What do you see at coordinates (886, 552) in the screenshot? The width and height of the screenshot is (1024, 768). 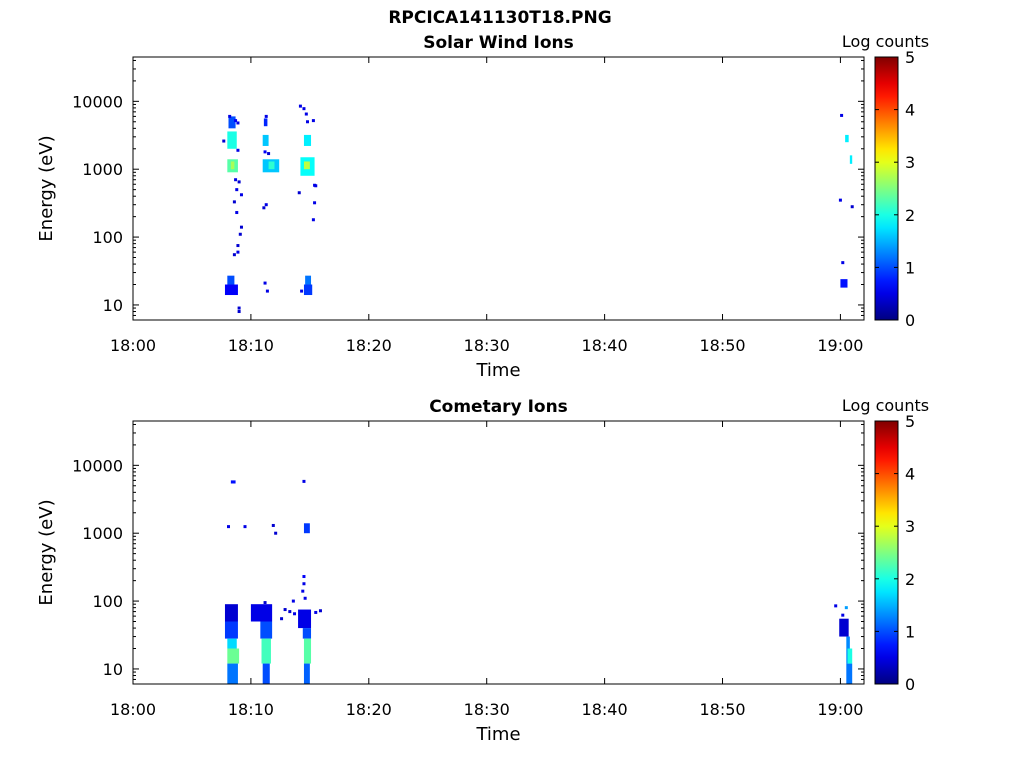 I see `colorbar` at bounding box center [886, 552].